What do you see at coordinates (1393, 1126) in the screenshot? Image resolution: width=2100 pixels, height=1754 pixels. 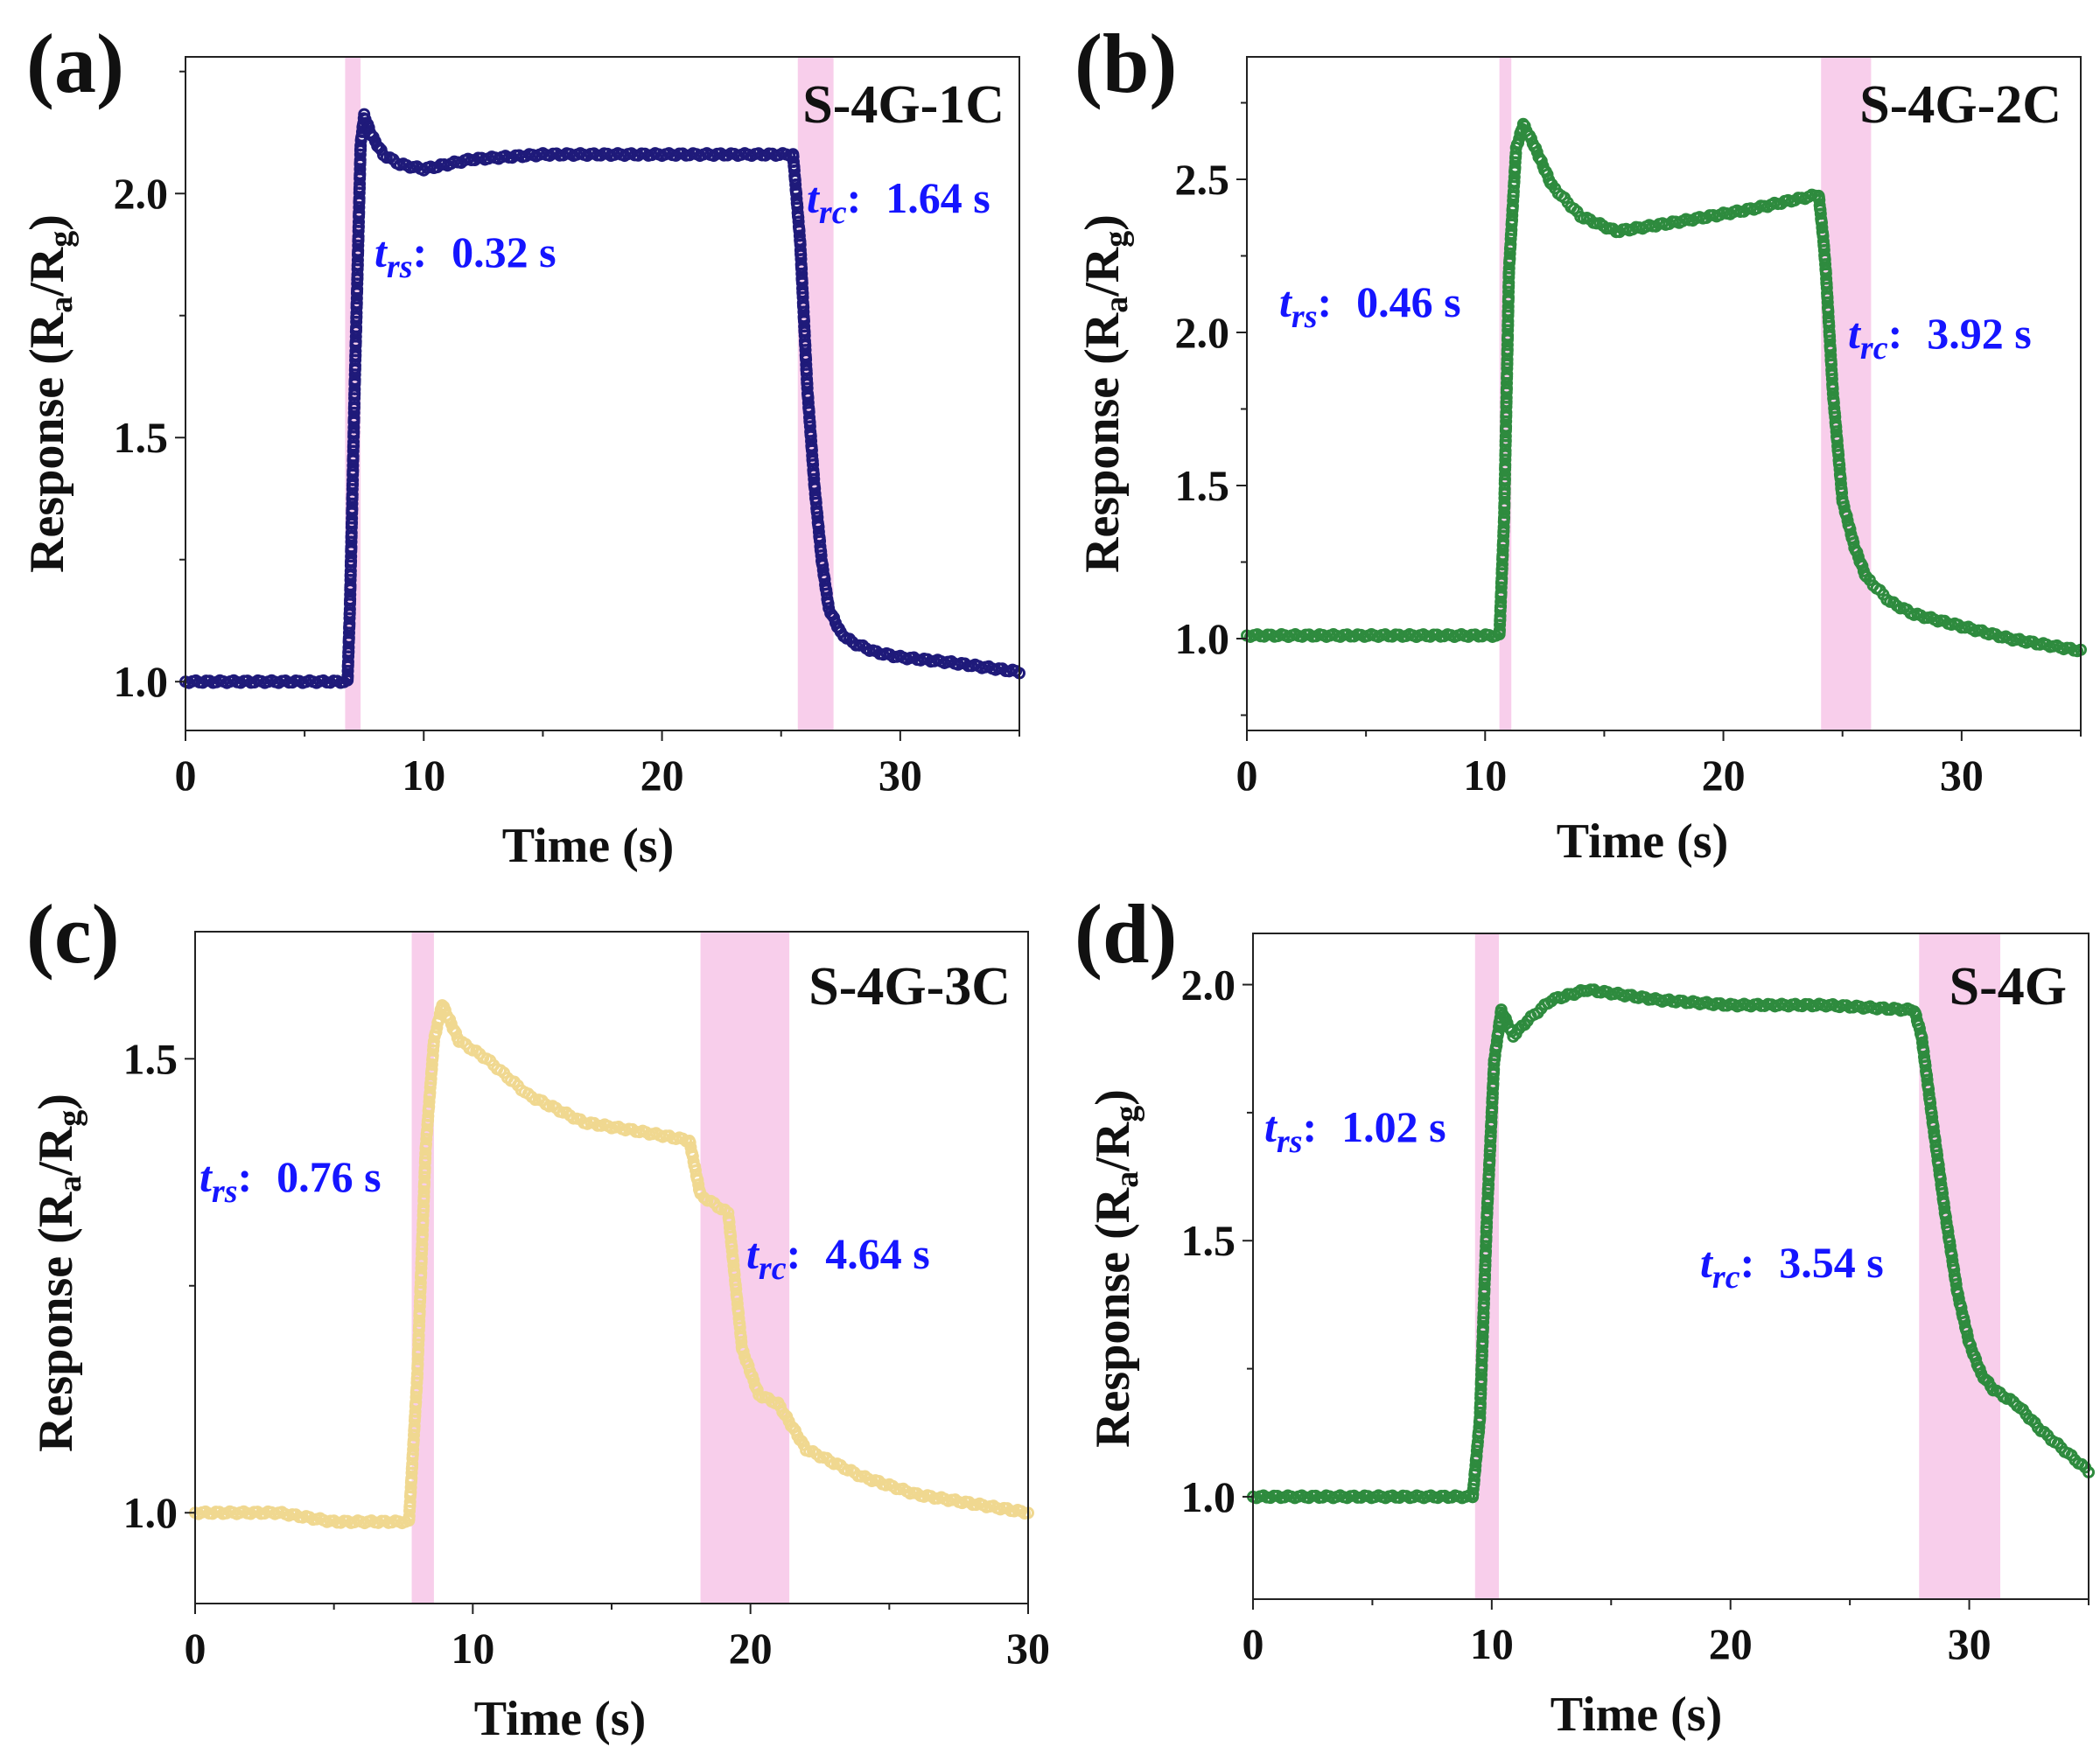 I see `response-time-value: 1.02 s` at bounding box center [1393, 1126].